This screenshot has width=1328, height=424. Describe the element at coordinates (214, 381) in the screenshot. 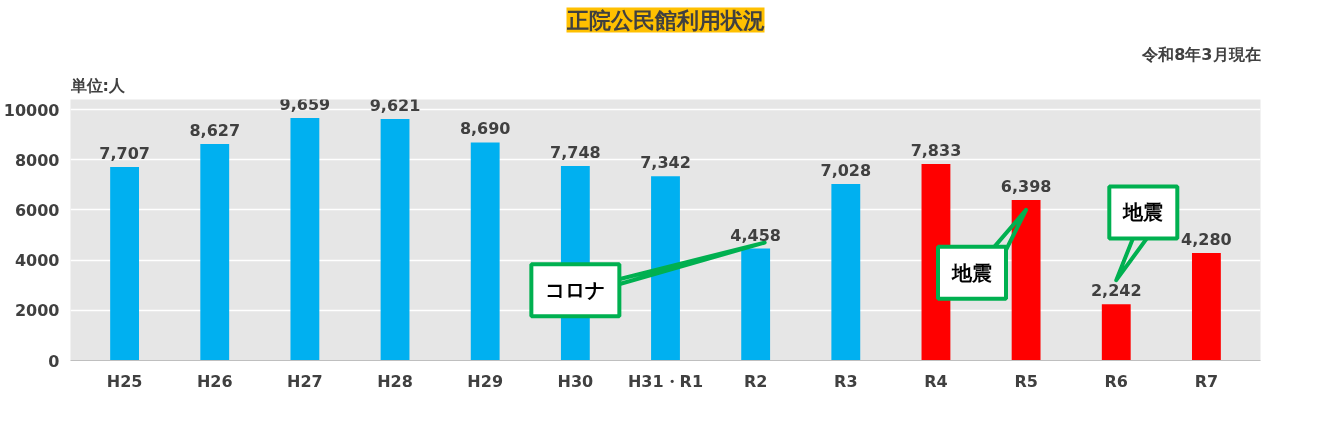

I see `x-tick-label: H26` at that location.